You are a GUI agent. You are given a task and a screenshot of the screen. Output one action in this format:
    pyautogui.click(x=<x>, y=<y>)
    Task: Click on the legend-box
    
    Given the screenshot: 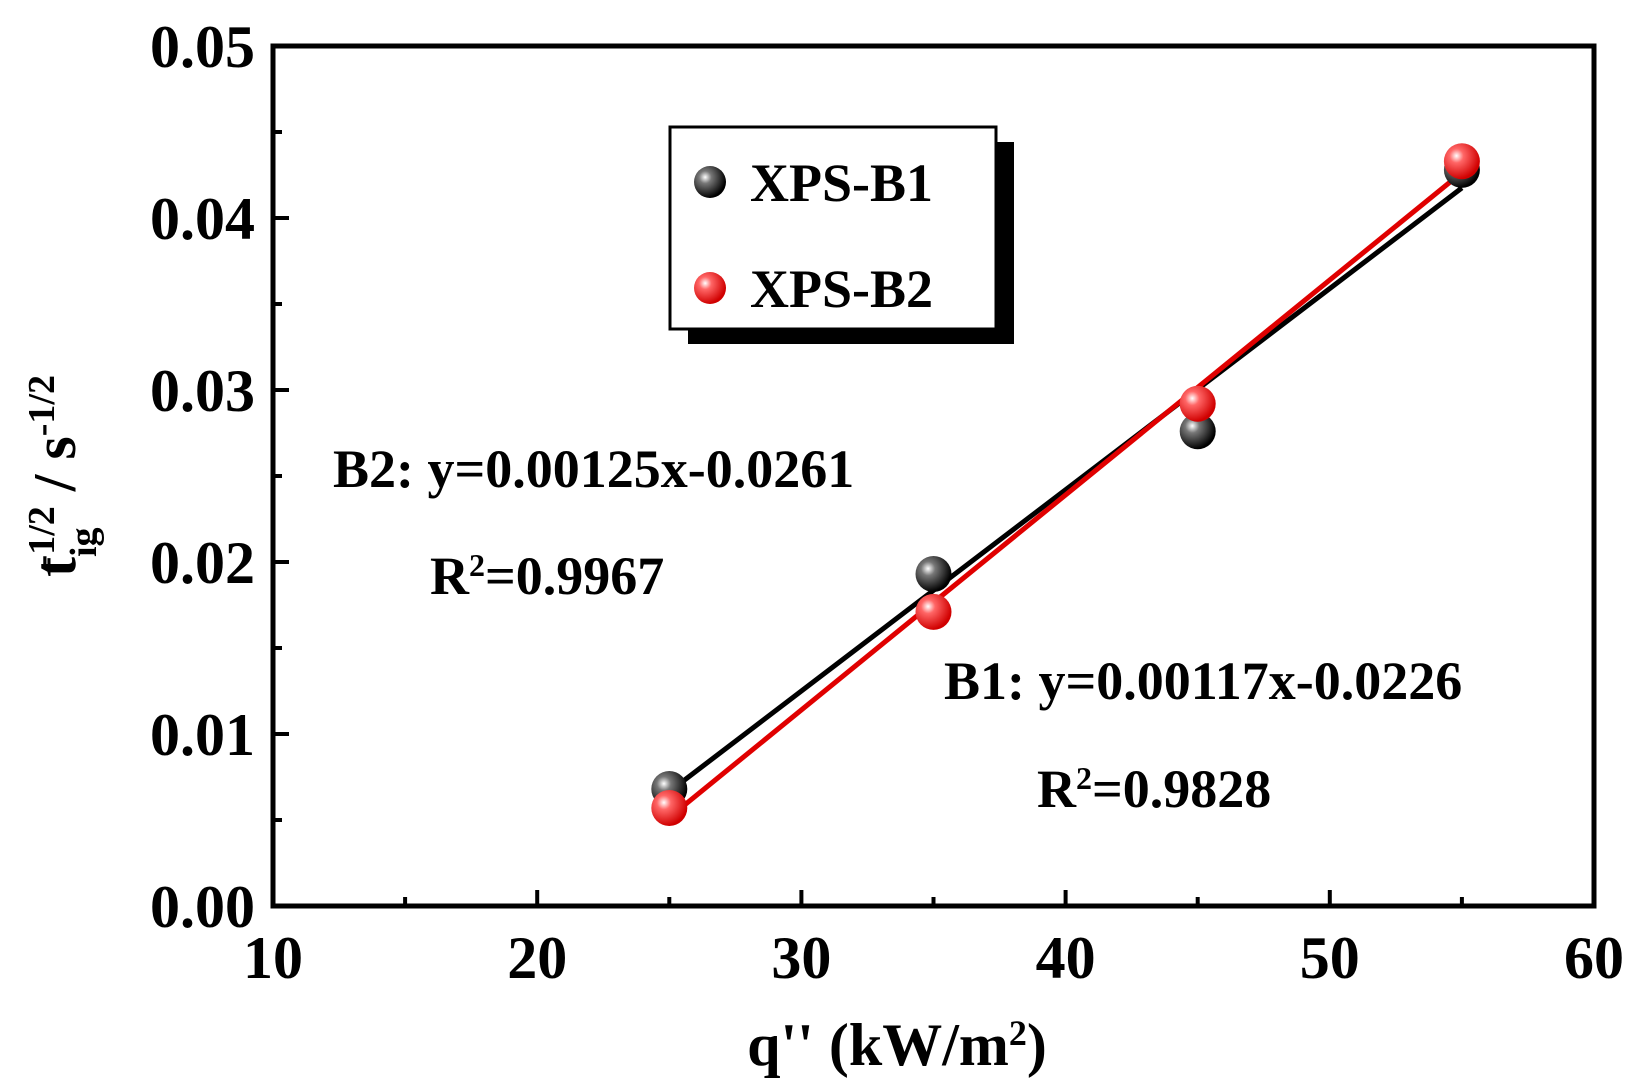 What is the action you would take?
    pyautogui.click(x=833, y=228)
    